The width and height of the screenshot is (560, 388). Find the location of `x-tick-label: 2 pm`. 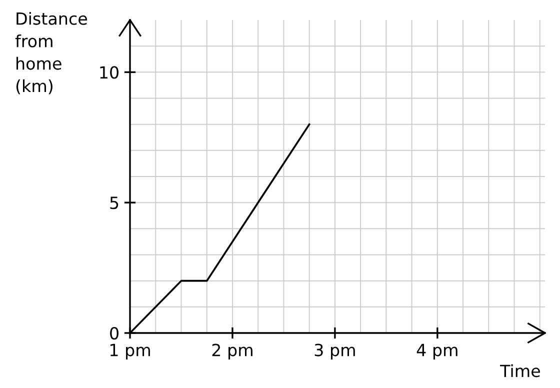

x-tick-label: 2 pm is located at coordinates (232, 352).